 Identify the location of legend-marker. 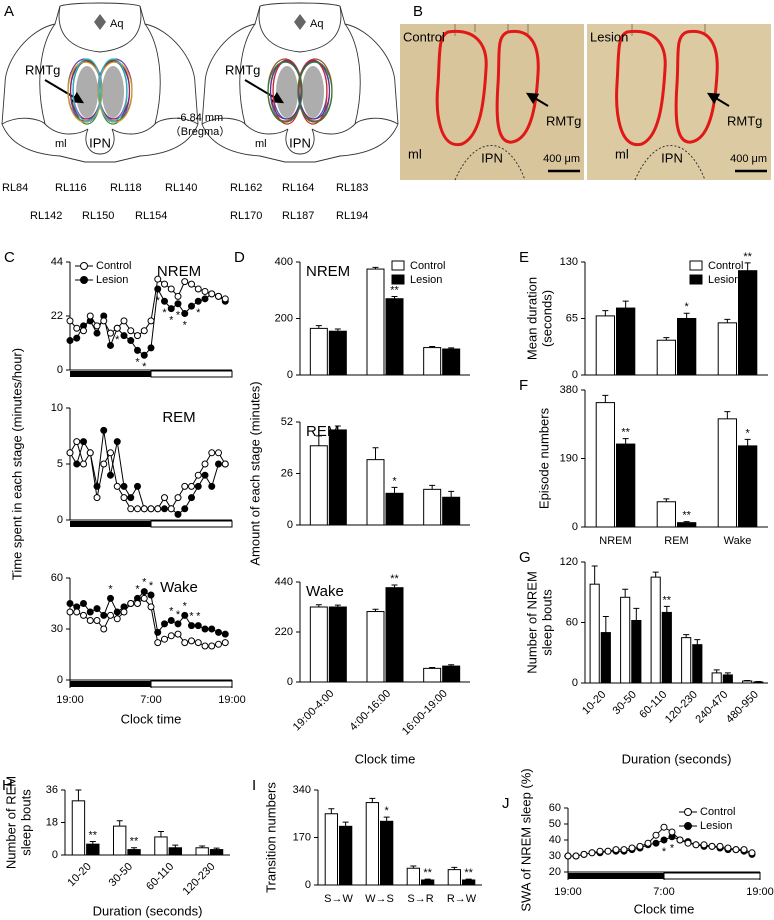
(84, 266).